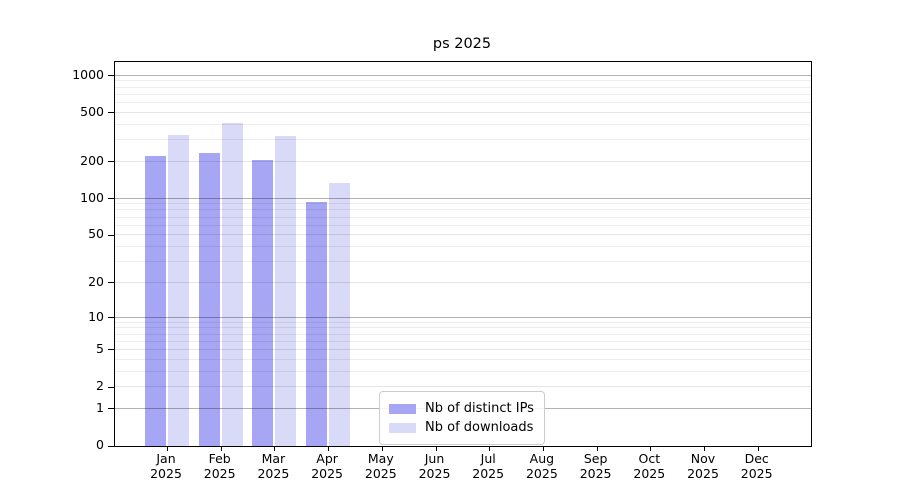  What do you see at coordinates (88, 74) in the screenshot?
I see `y-tick-label-1000: 1000` at bounding box center [88, 74].